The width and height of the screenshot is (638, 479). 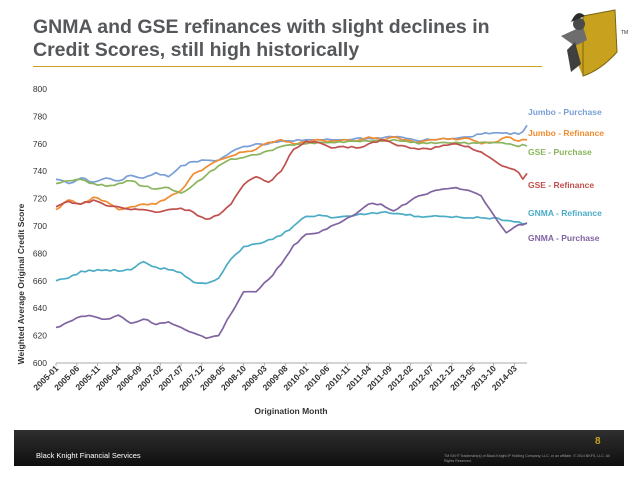 I want to click on footer-bar, so click(x=319, y=448).